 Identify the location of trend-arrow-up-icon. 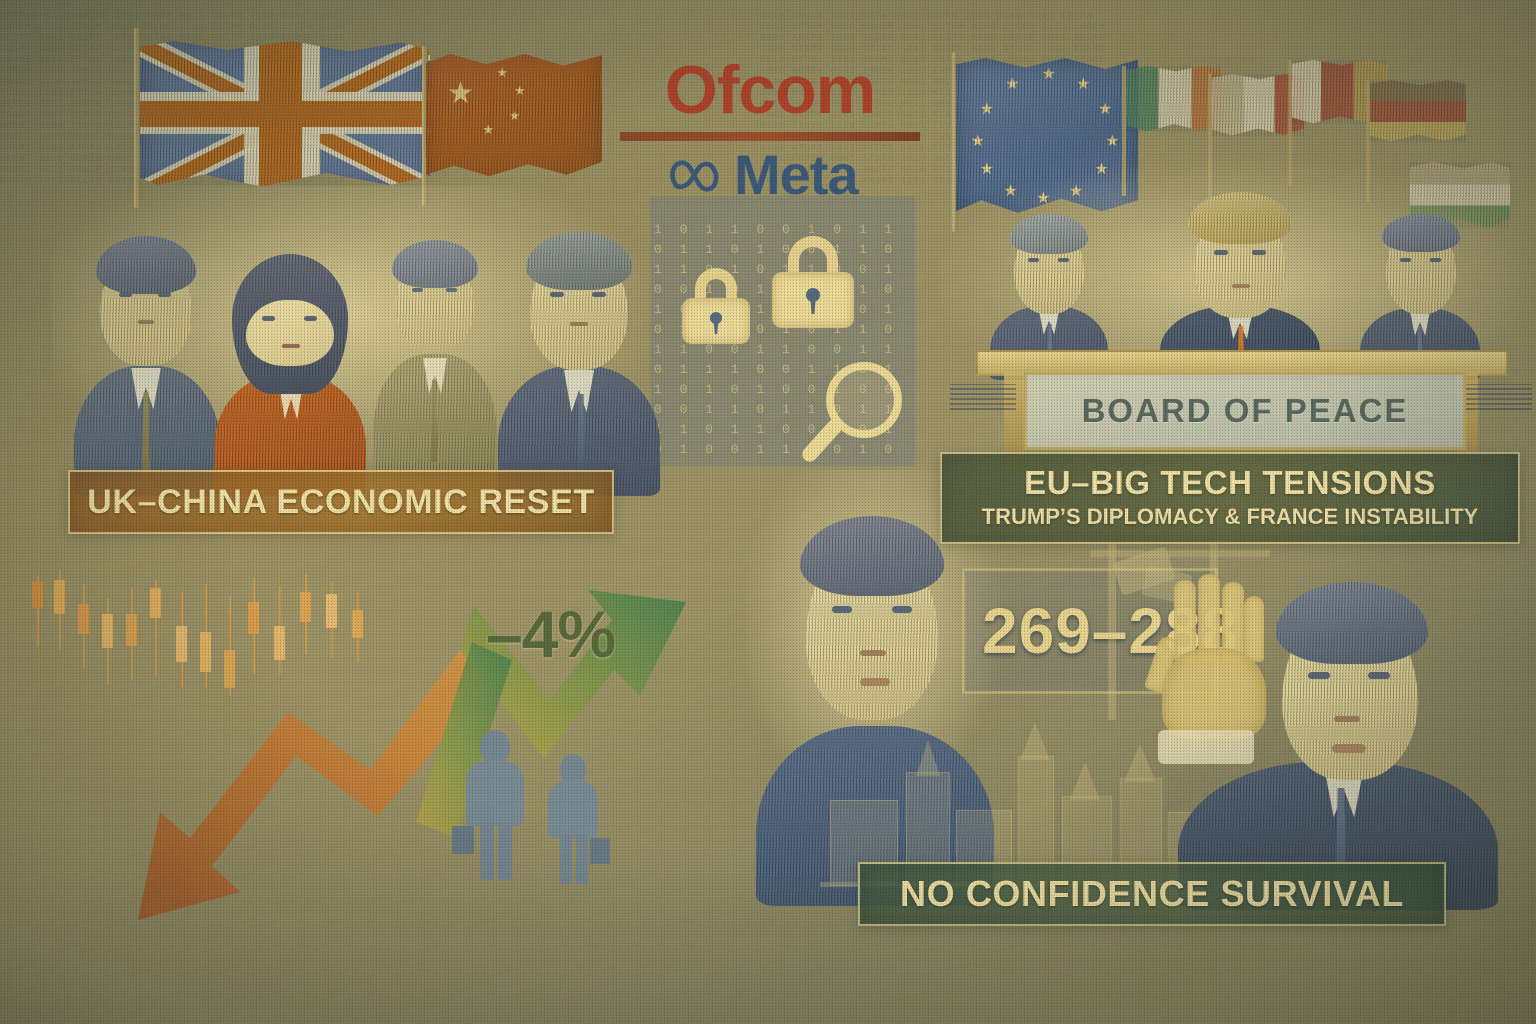
(573, 674).